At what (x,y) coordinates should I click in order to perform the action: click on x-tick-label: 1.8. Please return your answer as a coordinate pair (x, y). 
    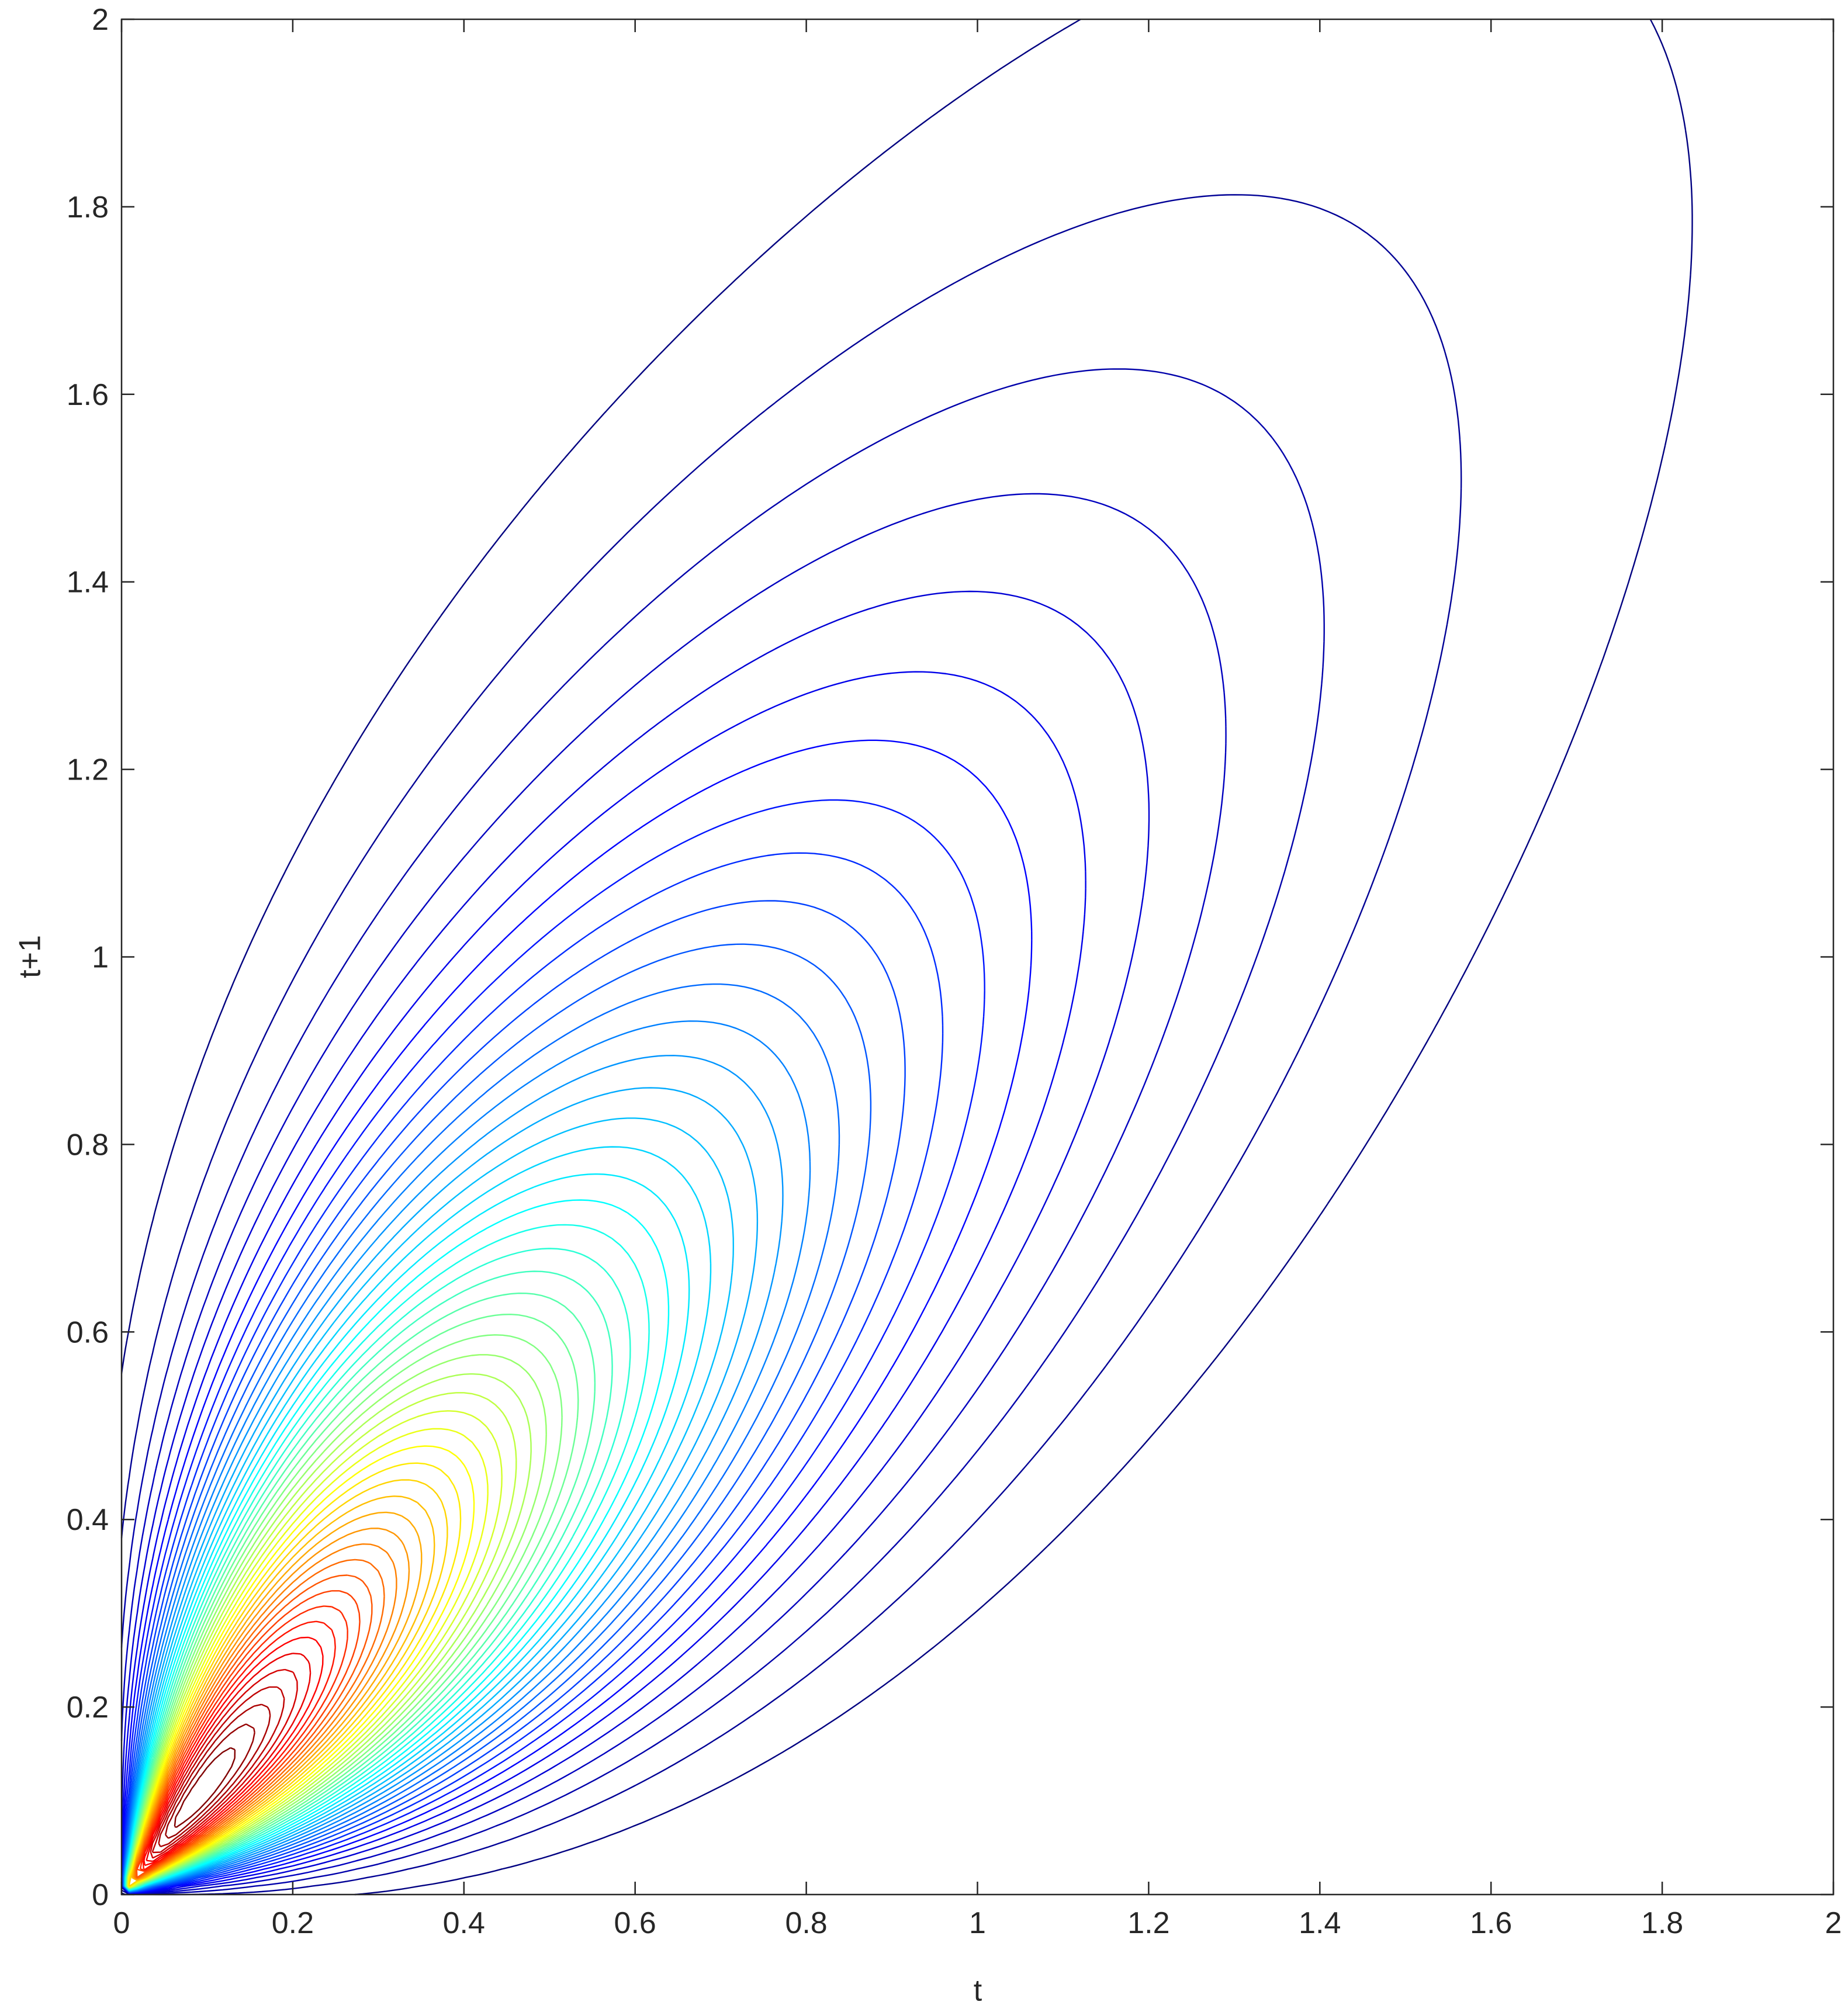
    Looking at the image, I should click on (1662, 1923).